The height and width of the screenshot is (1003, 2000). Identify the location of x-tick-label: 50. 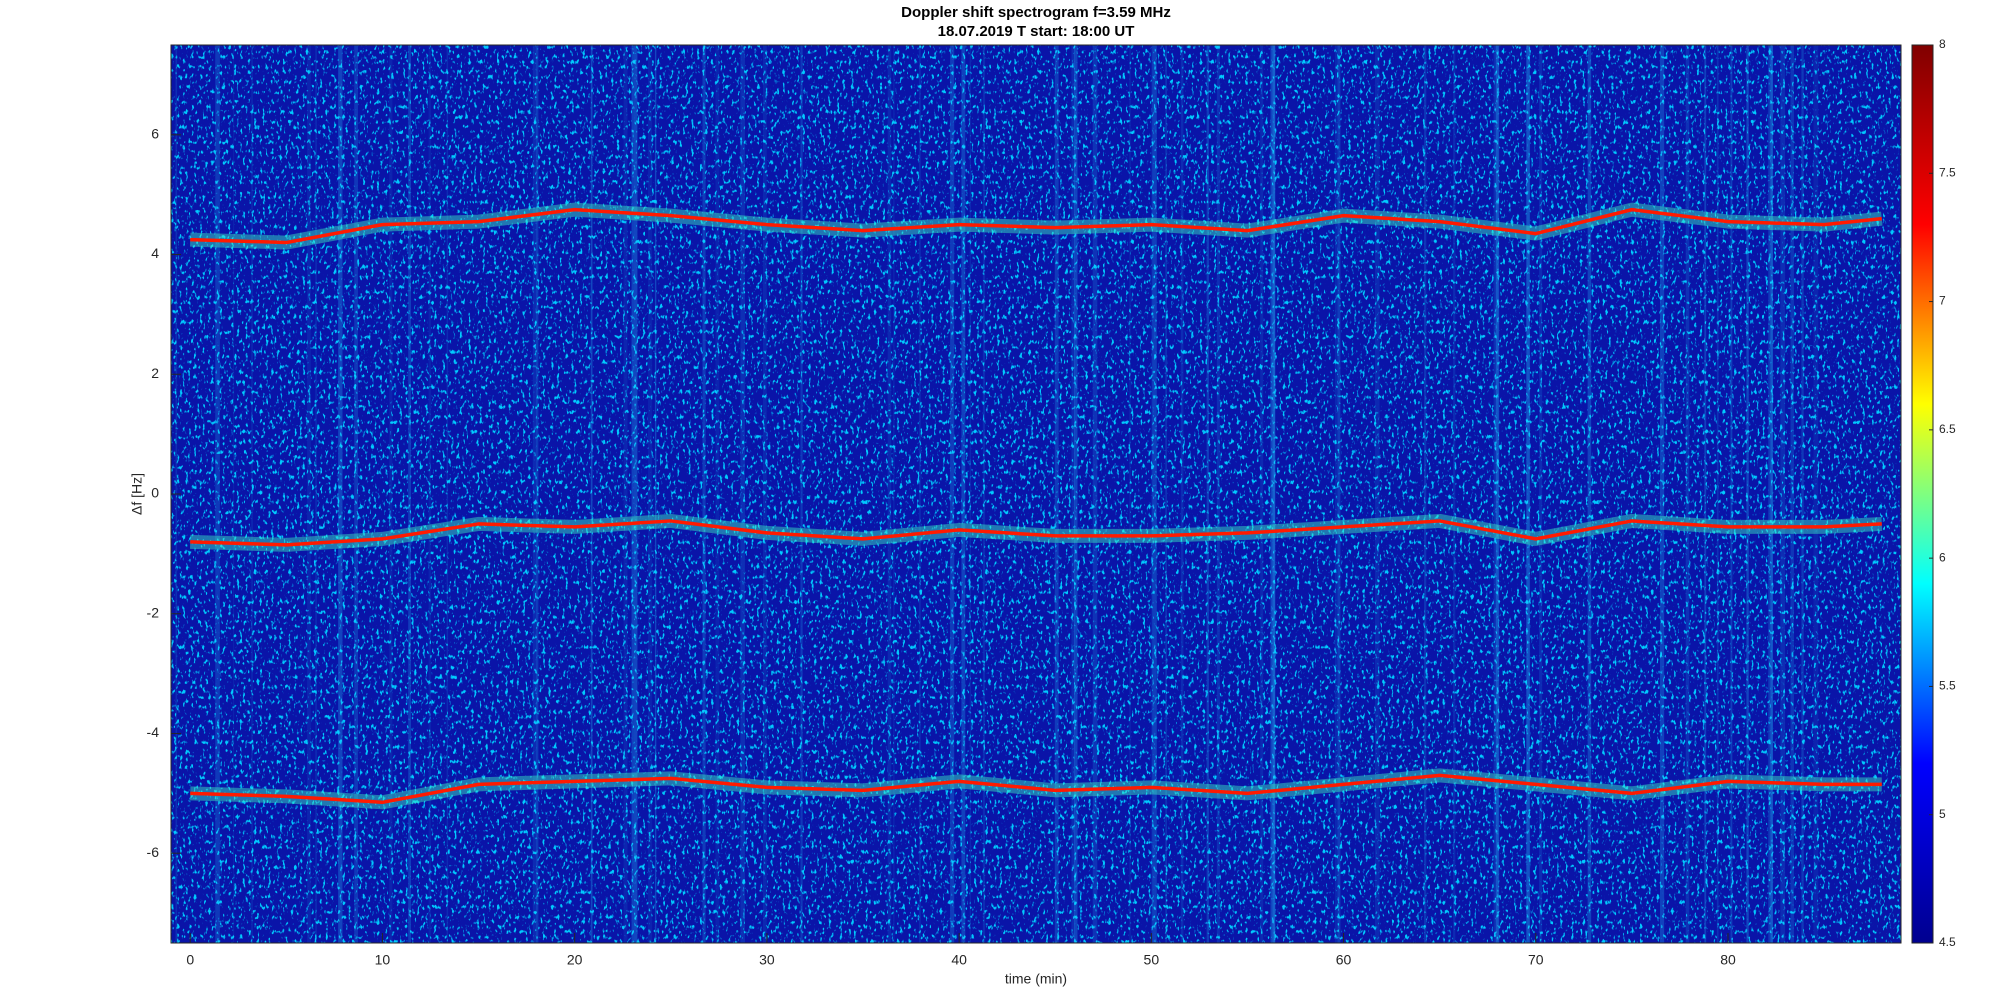
(1152, 960).